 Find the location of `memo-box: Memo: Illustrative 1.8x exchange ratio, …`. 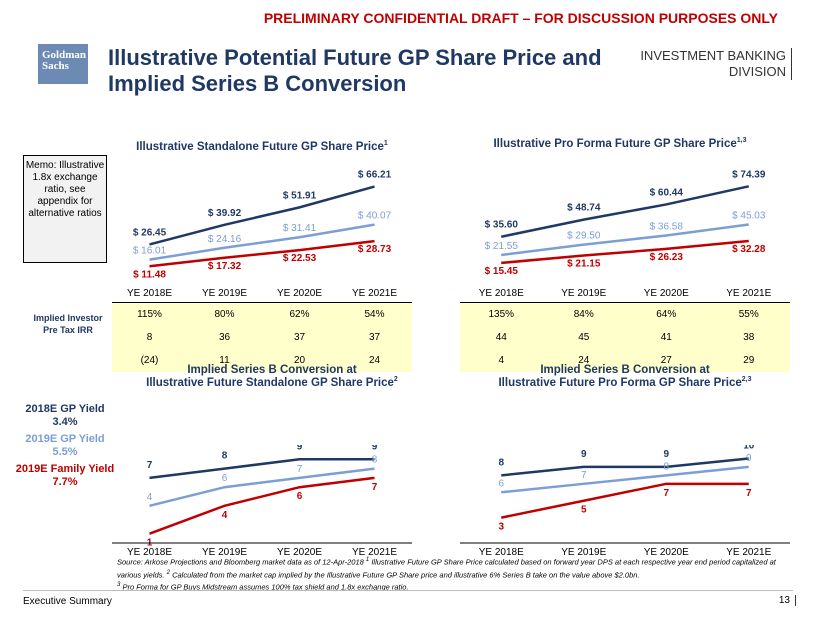

memo-box: Memo: Illustrative 1.8x exchange ratio, … is located at coordinates (65, 209).